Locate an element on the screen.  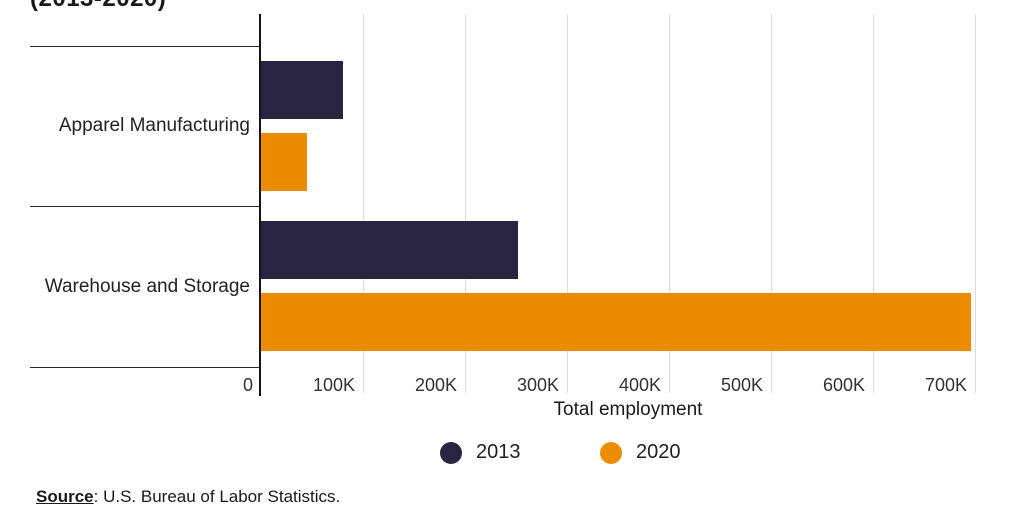
legend-item-2020: 2020 is located at coordinates (640, 452).